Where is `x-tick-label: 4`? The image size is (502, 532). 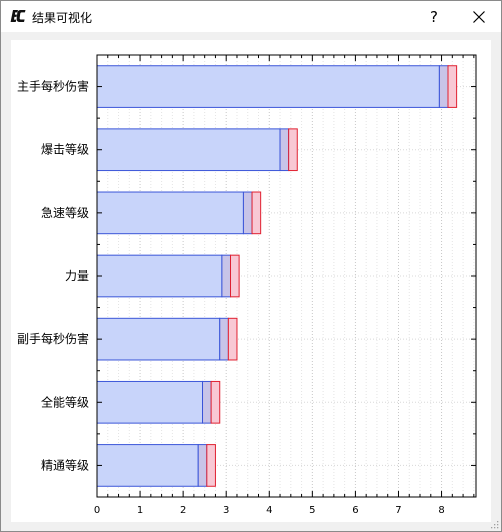 x-tick-label: 4 is located at coordinates (269, 510).